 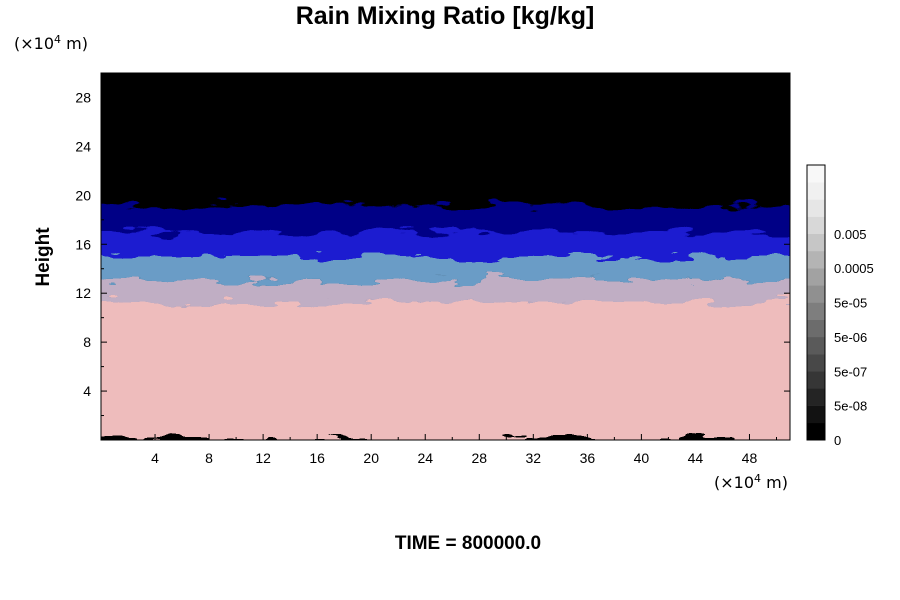 What do you see at coordinates (468, 543) in the screenshot?
I see `time-label: TIME = 800000.0` at bounding box center [468, 543].